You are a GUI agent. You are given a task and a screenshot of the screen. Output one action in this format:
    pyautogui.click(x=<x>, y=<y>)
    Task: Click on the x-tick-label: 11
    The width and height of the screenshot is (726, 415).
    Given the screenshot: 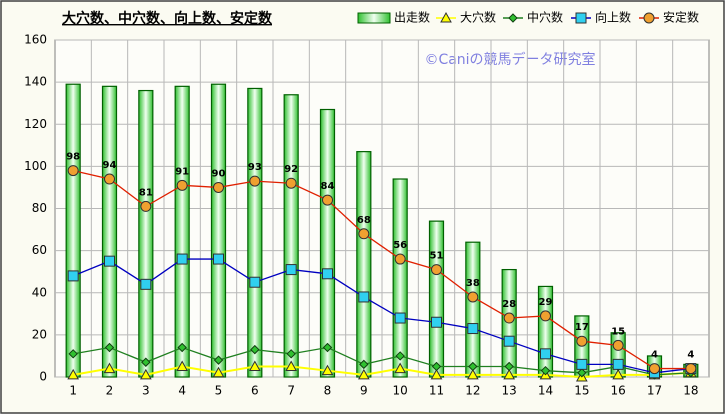 What is the action you would take?
    pyautogui.click(x=436, y=391)
    